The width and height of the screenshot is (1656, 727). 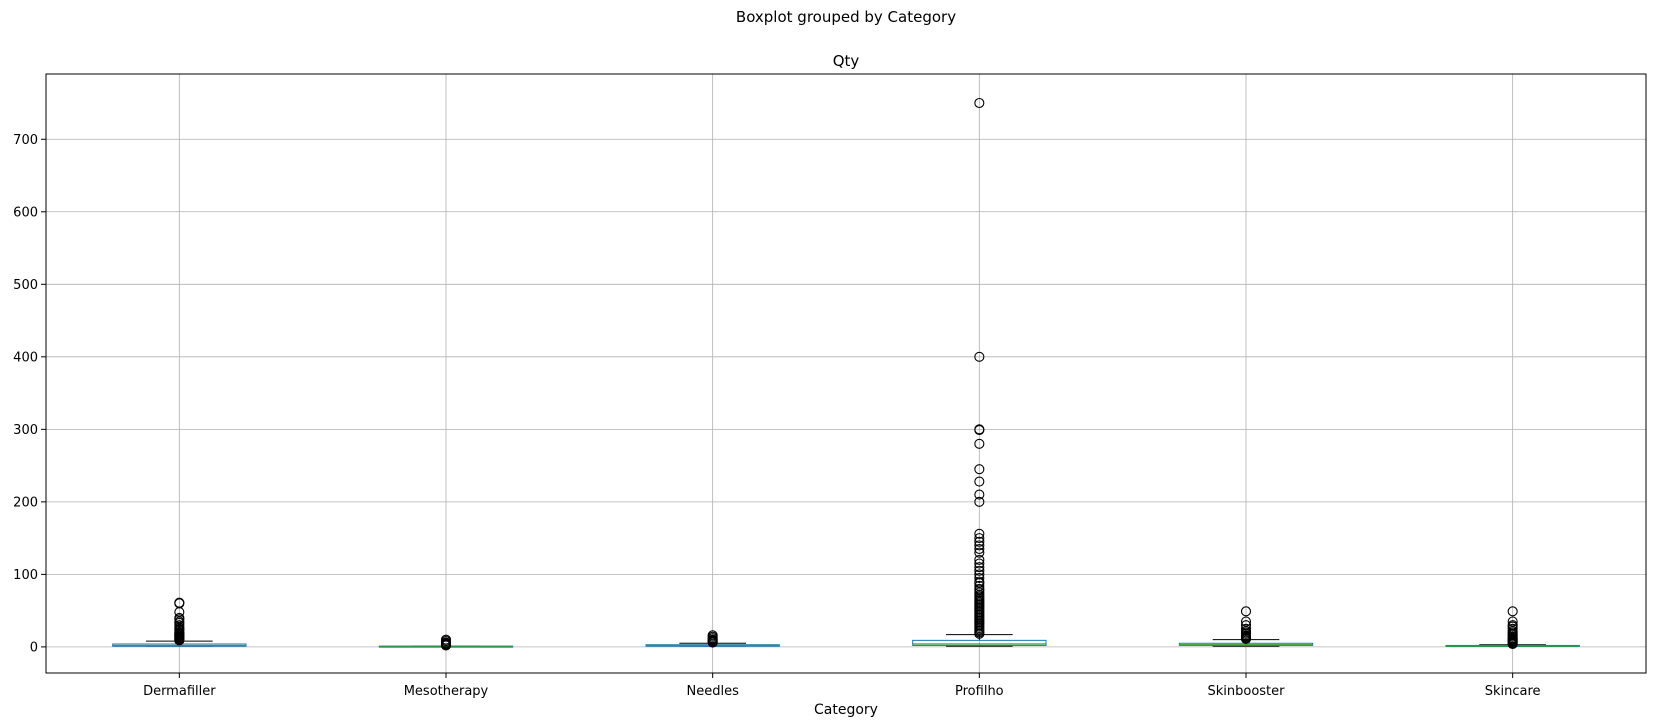 What do you see at coordinates (846, 710) in the screenshot?
I see `x-axis-label: Category` at bounding box center [846, 710].